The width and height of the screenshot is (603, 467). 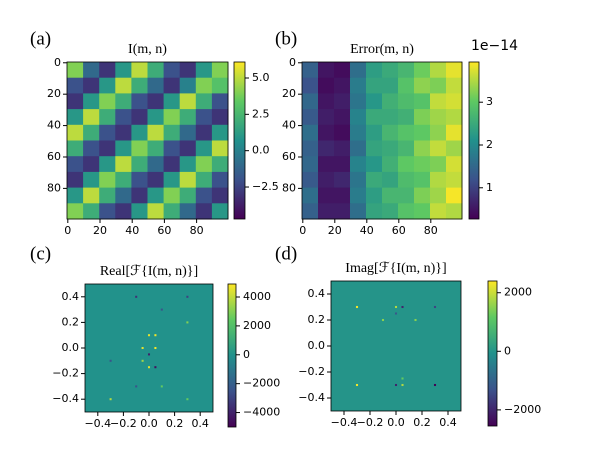 I want to click on x-tick-label: 40, so click(x=132, y=230).